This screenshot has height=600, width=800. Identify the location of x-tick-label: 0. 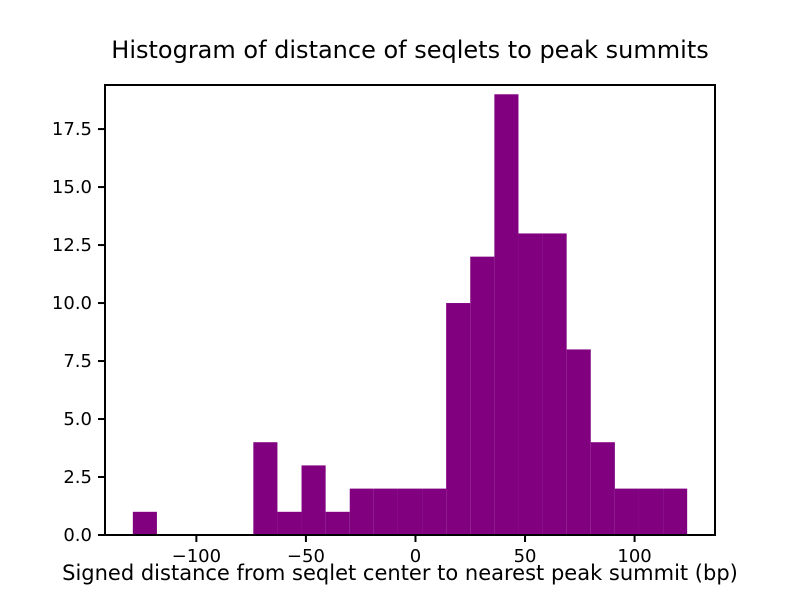
(415, 556).